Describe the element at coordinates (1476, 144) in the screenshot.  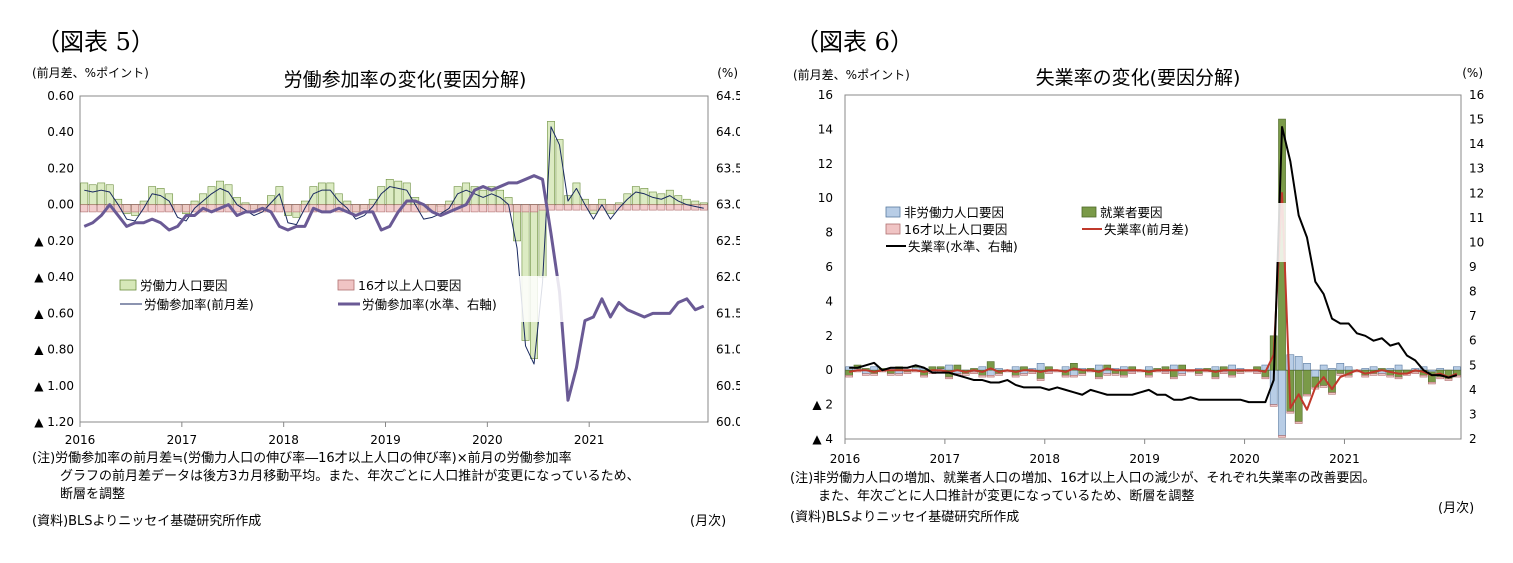
I see `right-tick-label: 14` at that location.